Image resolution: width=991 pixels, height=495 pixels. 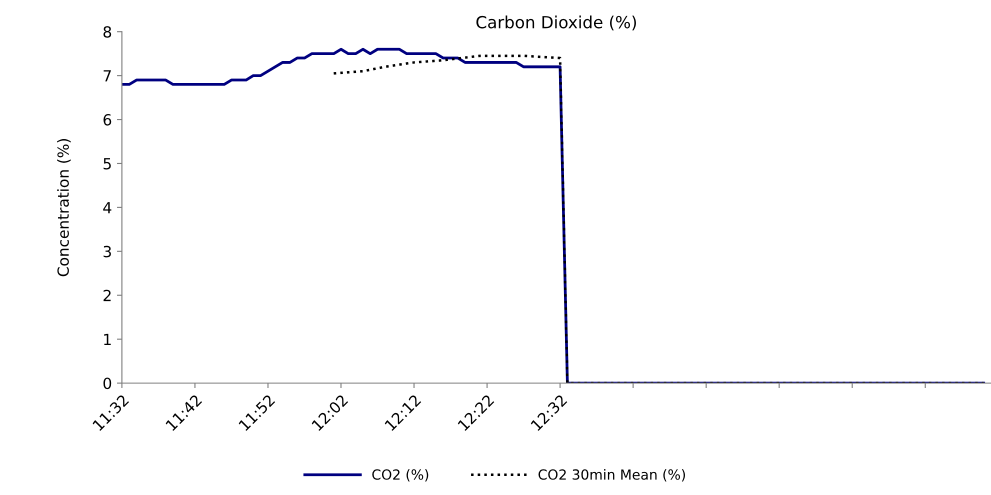 What do you see at coordinates (611, 475) in the screenshot?
I see `legend-label: CO2 30min Mean (%)` at bounding box center [611, 475].